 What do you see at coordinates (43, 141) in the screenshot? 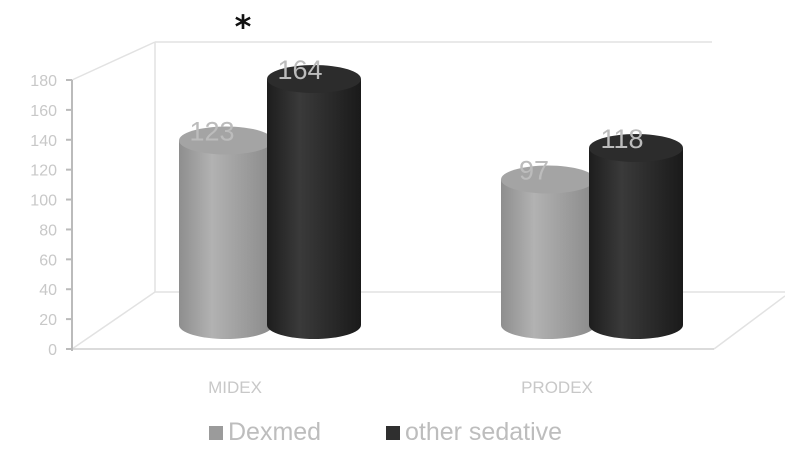
I see `y-tick-label: 140` at bounding box center [43, 141].